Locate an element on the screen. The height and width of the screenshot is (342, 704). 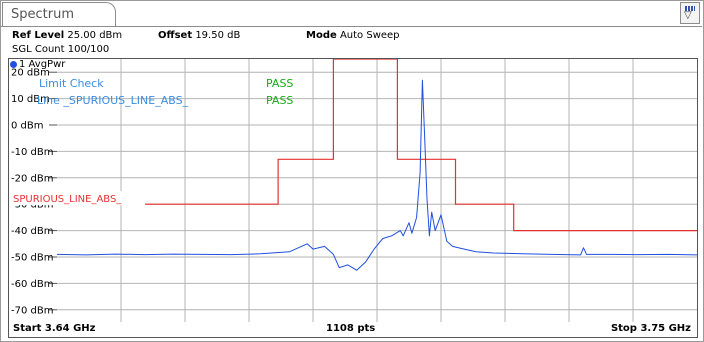
sweep-points: 1108 pts is located at coordinates (351, 328).